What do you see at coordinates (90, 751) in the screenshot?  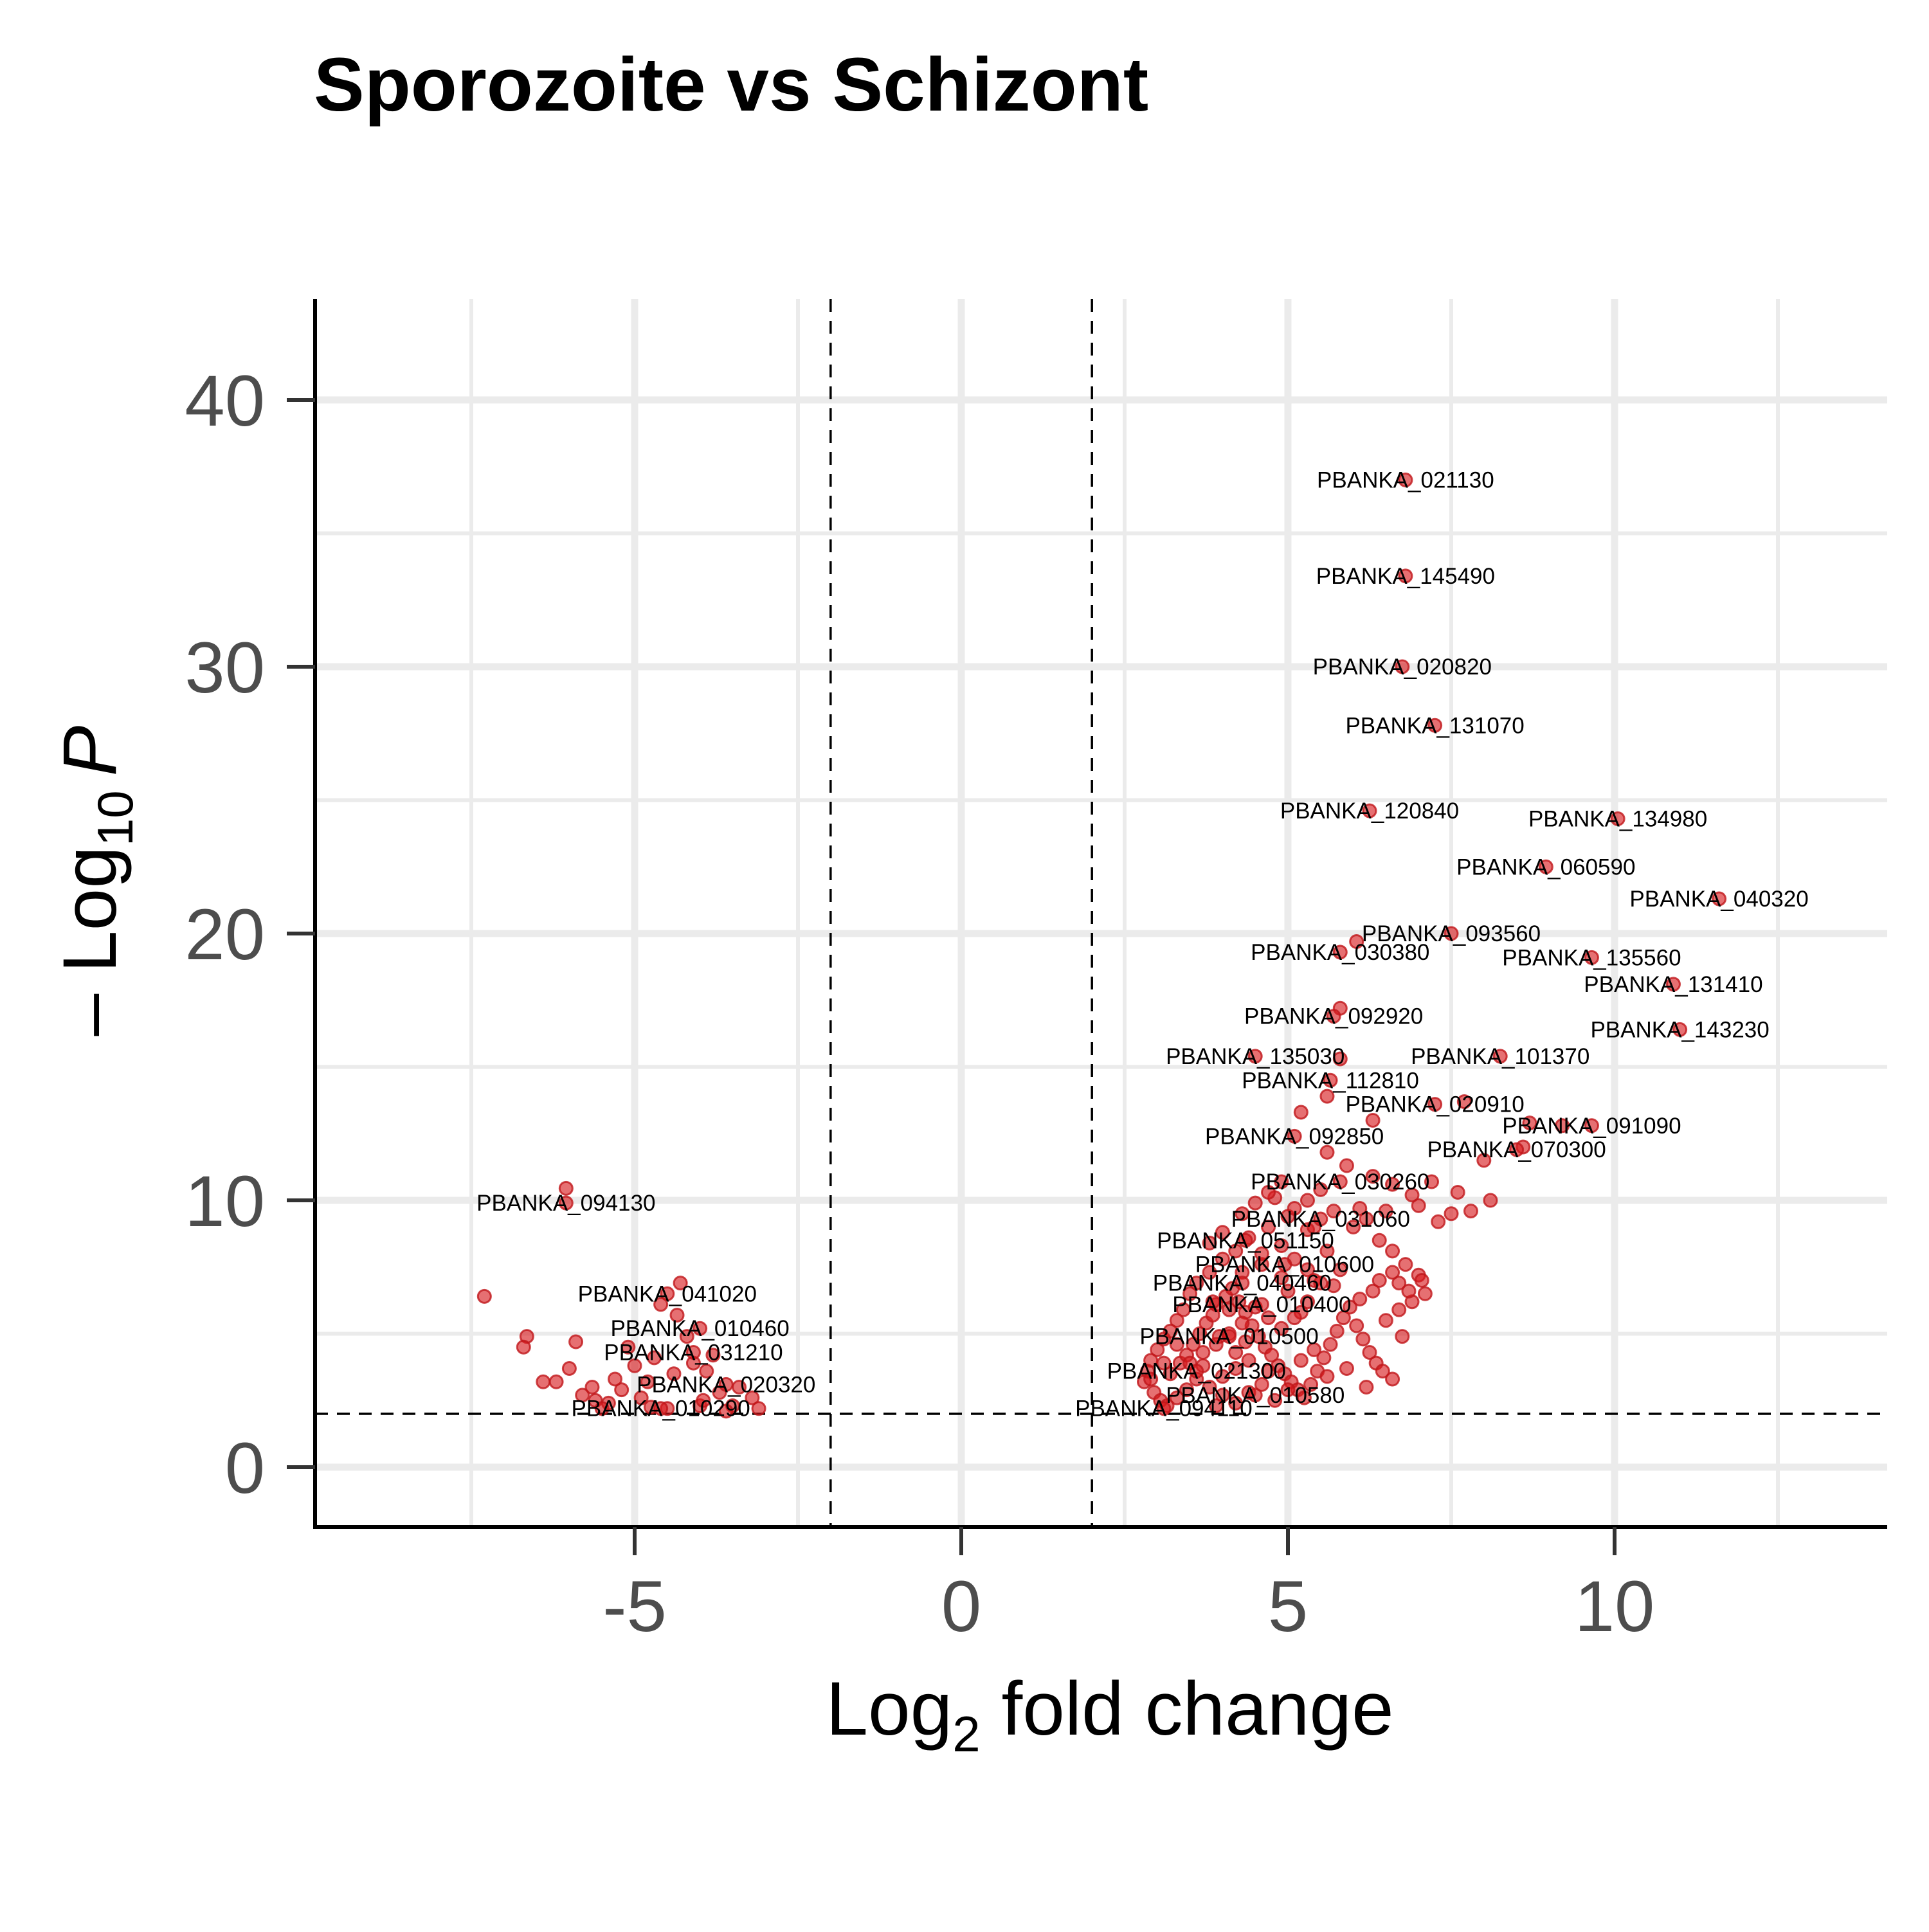 I see `y-axis-title-variable: P` at bounding box center [90, 751].